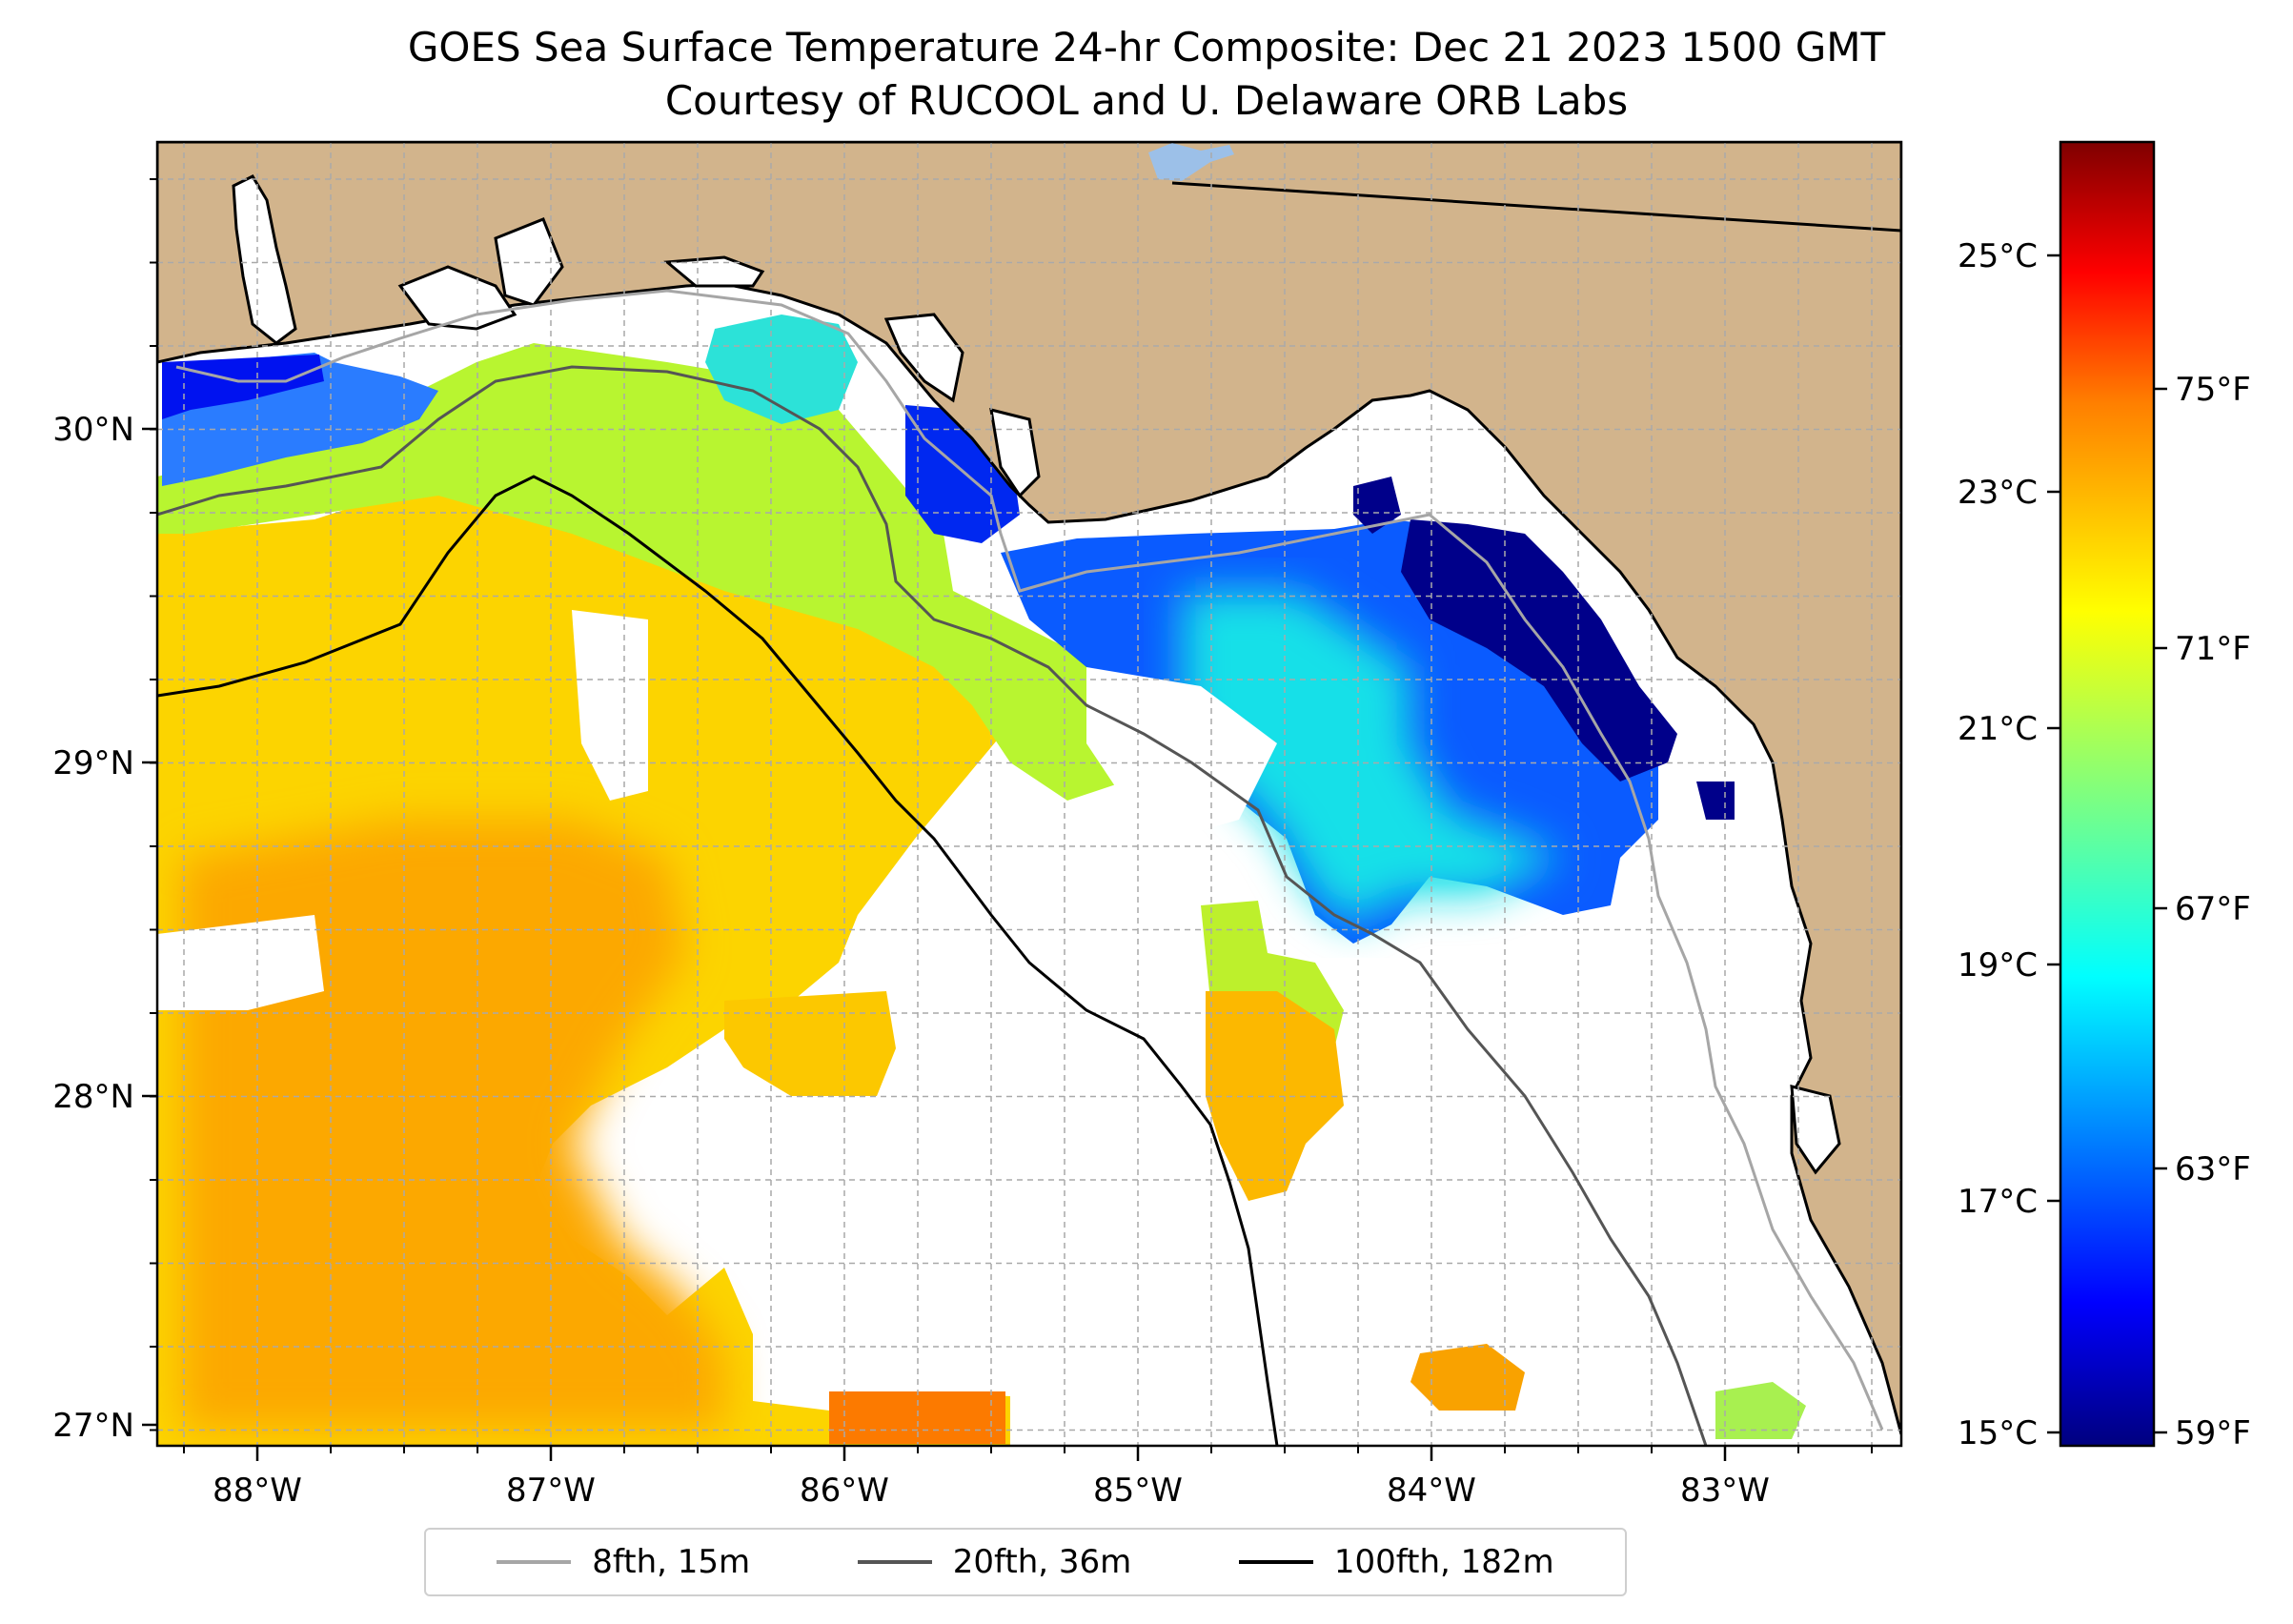  I want to click on sst-cold-west-deep, so click(243, 387).